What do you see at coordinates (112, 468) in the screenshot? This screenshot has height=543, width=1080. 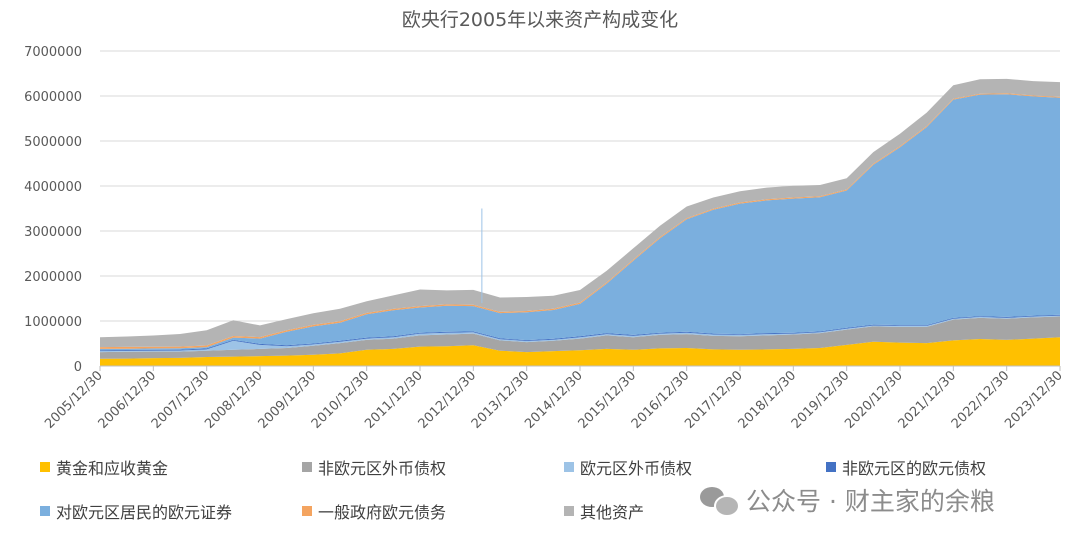 I see `legend-label: 黄金和应收黄金` at bounding box center [112, 468].